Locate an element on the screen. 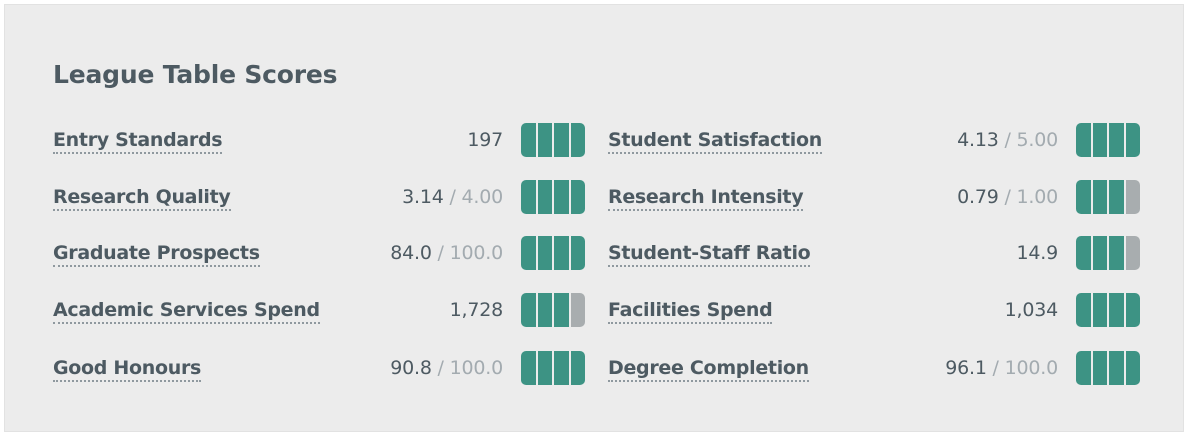  score-value: 3.14 / 4.00 is located at coordinates (452, 197).